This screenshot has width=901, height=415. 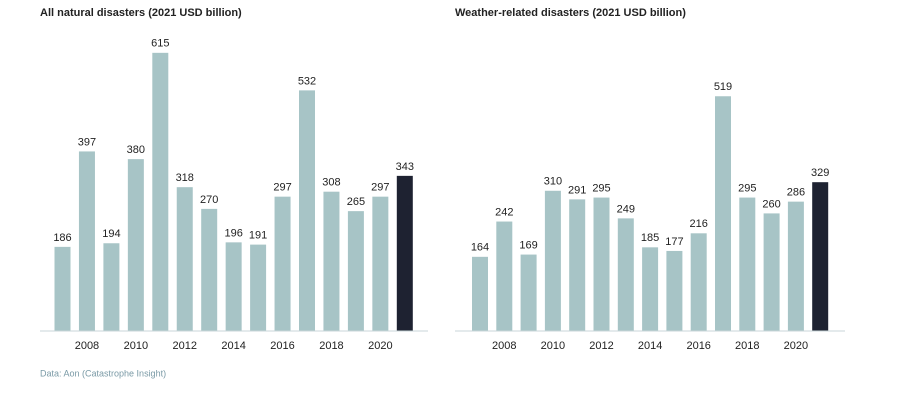 I want to click on data-label: 270, so click(x=209, y=200).